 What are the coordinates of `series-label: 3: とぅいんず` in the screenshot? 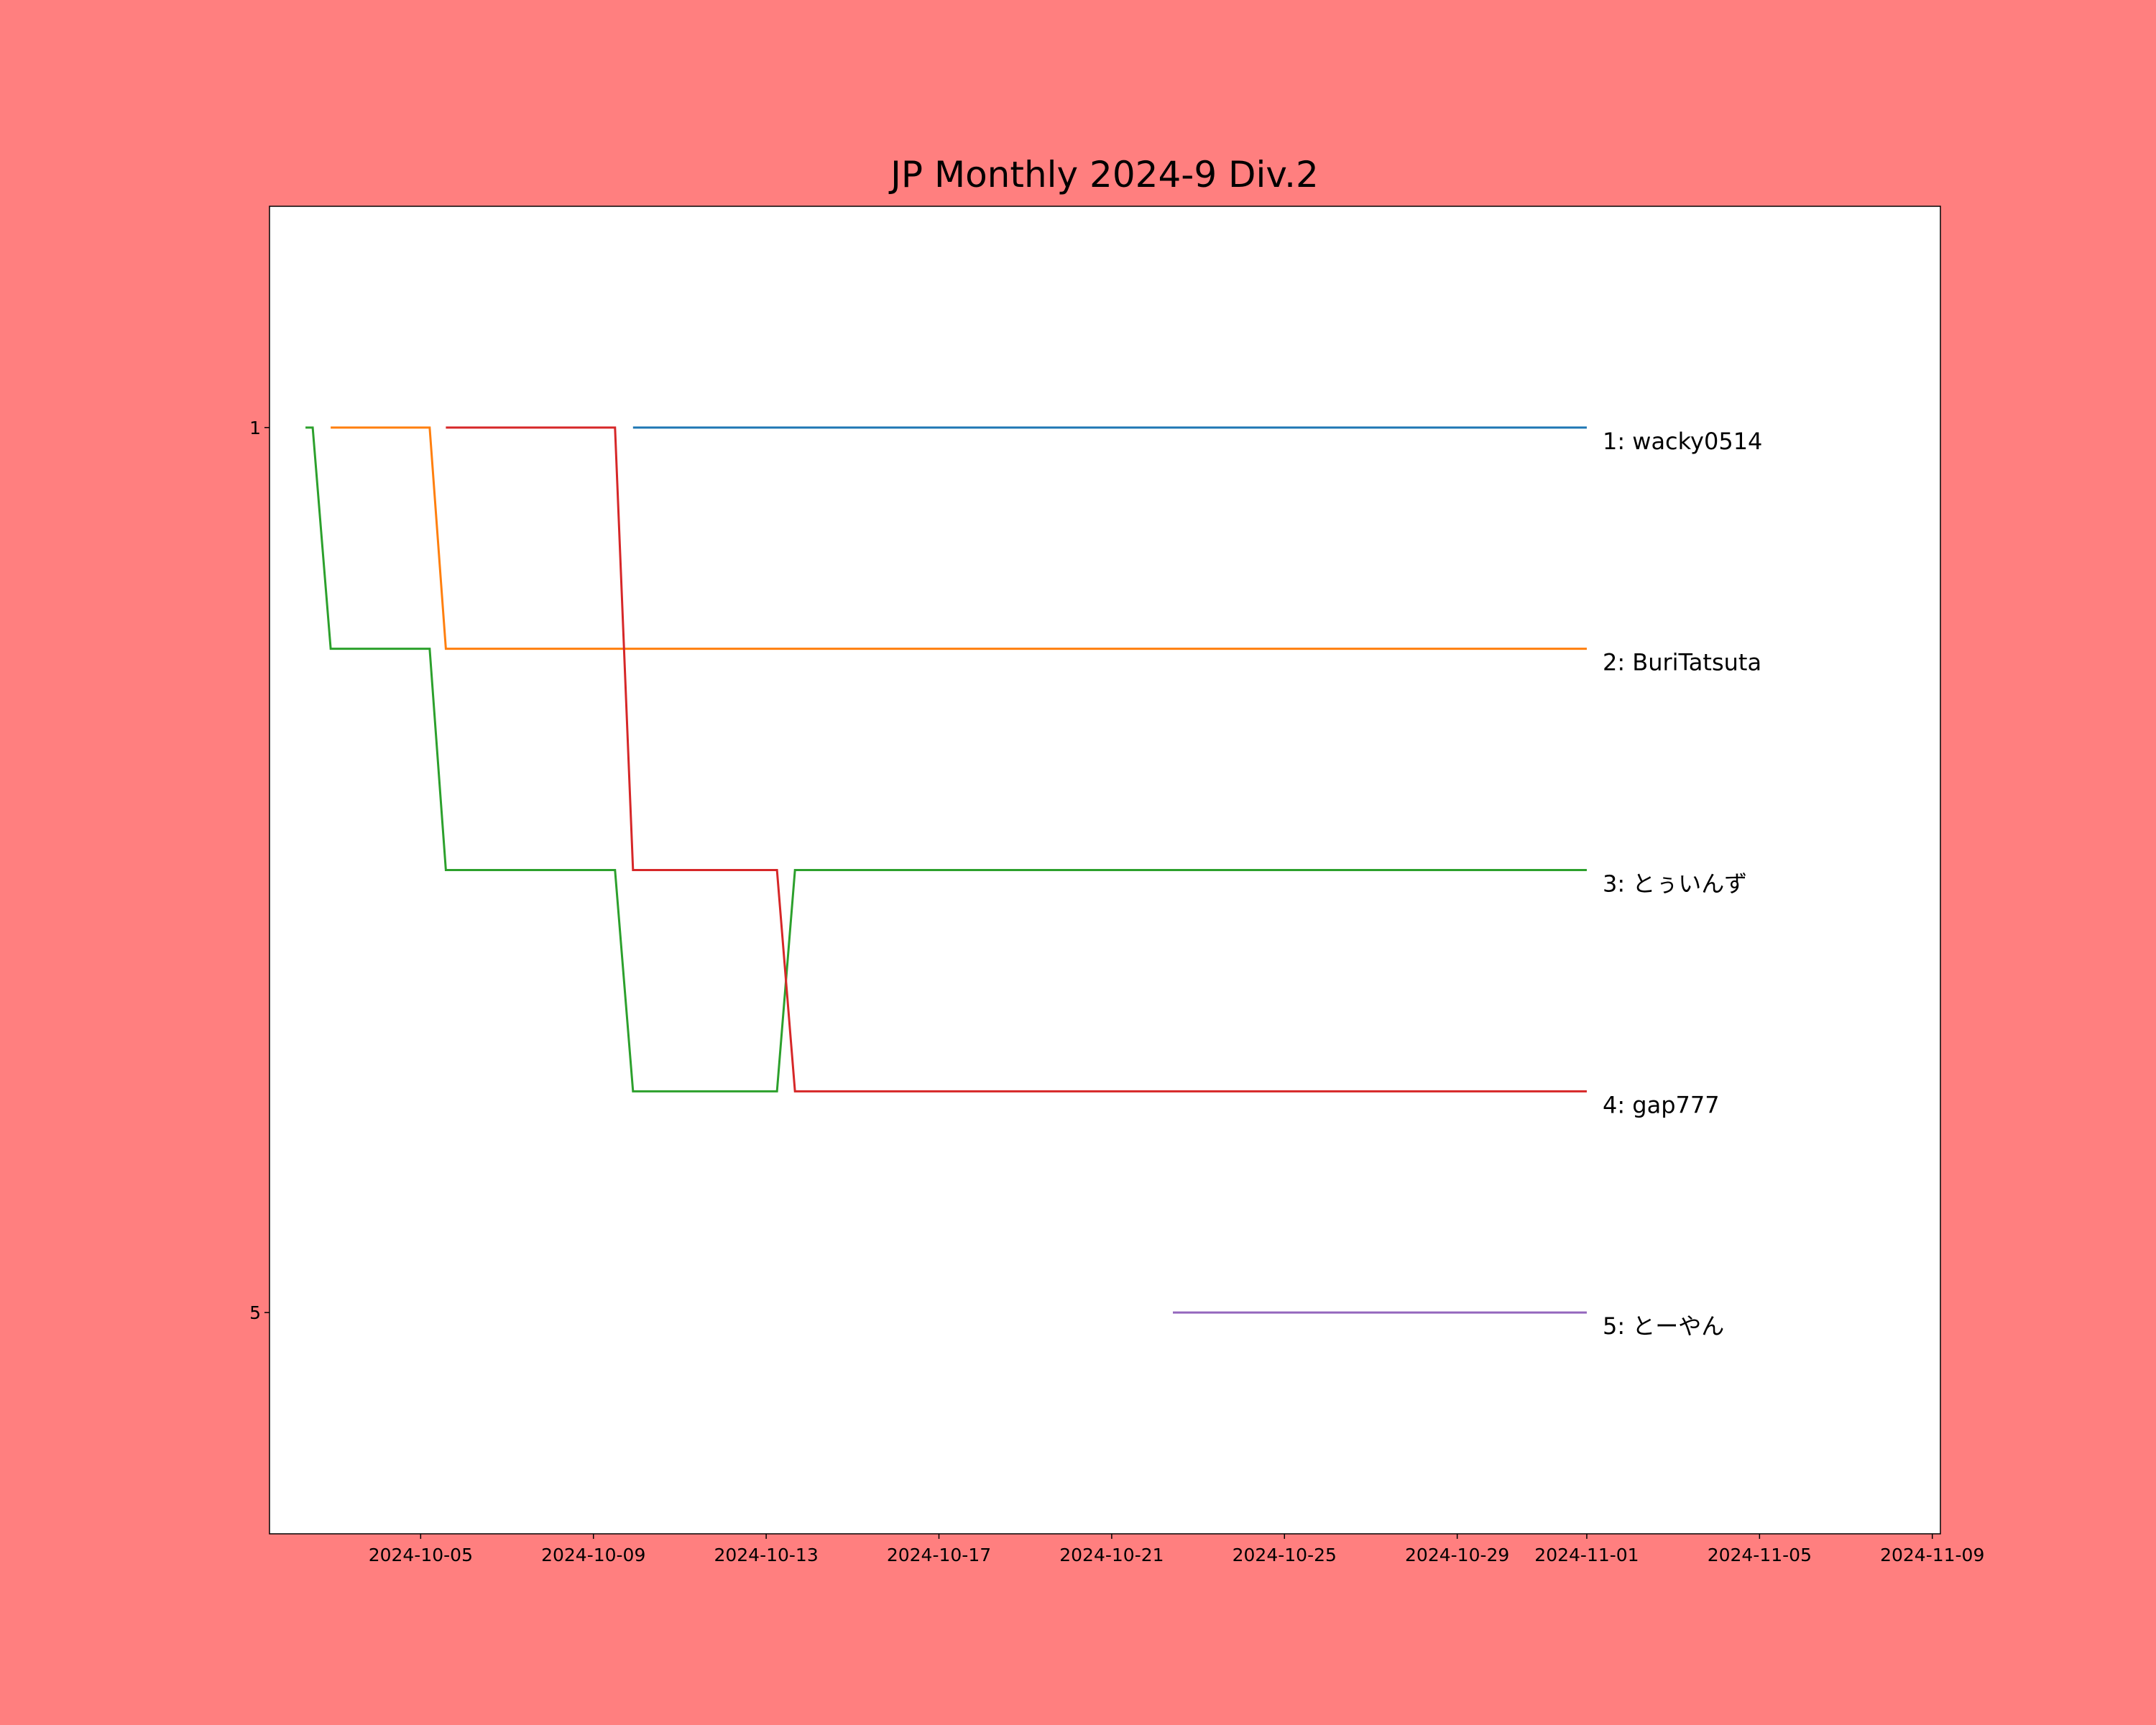 It's located at (1675, 884).